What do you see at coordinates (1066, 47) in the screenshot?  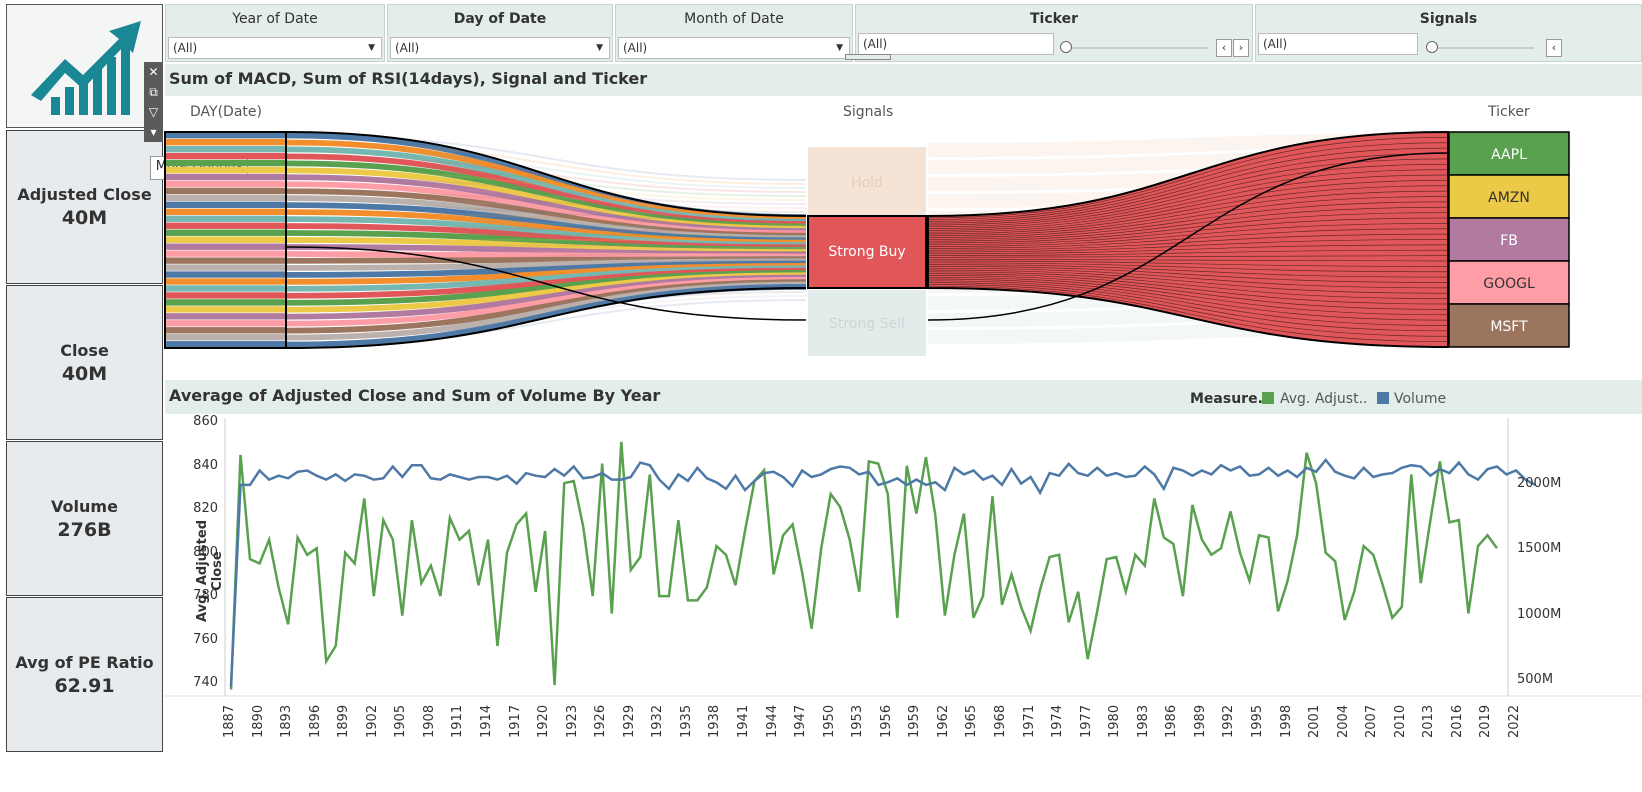 I see `ticker-slider-knob` at bounding box center [1066, 47].